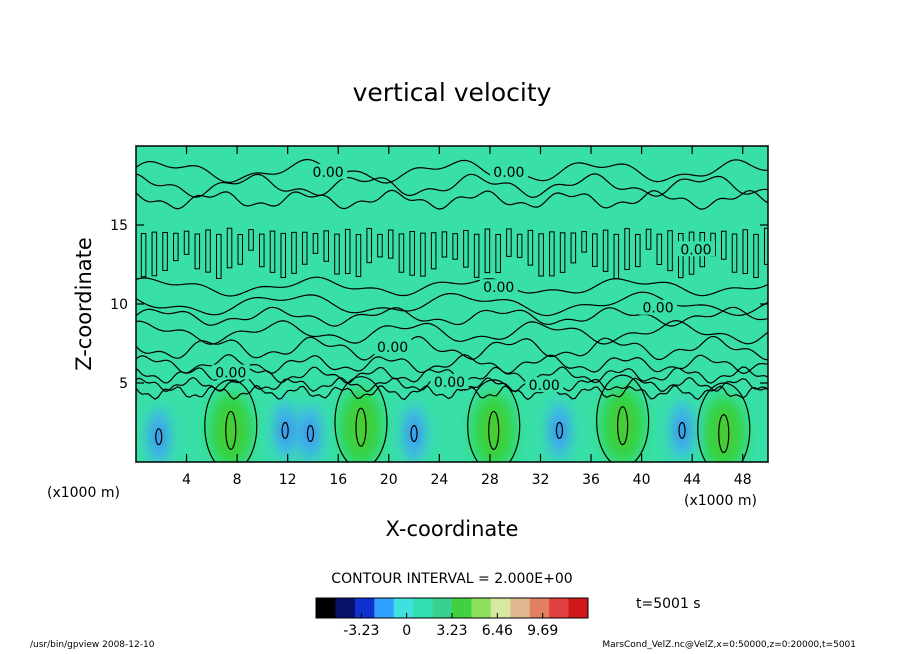  What do you see at coordinates (591, 480) in the screenshot?
I see `x-tick-label: 36` at bounding box center [591, 480].